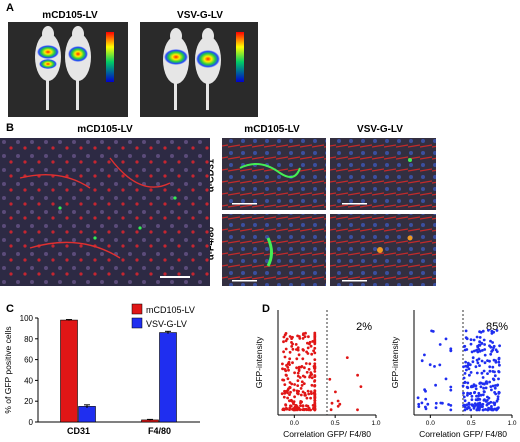 The height and width of the screenshot is (442, 520). I want to click on y-tick-label: 60, so click(28, 360).